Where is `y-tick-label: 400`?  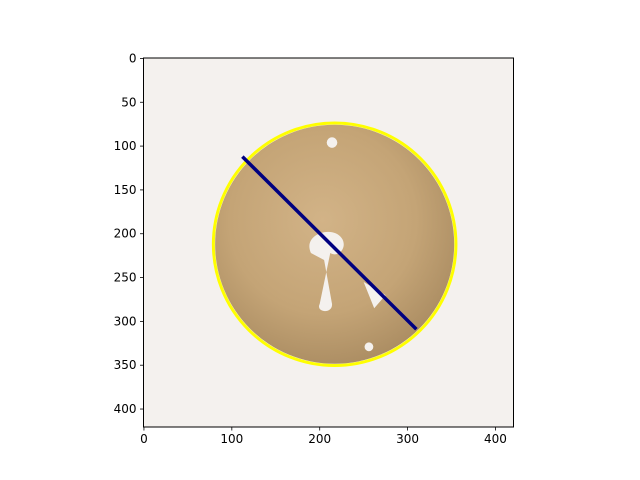 y-tick-label: 400 is located at coordinates (125, 409).